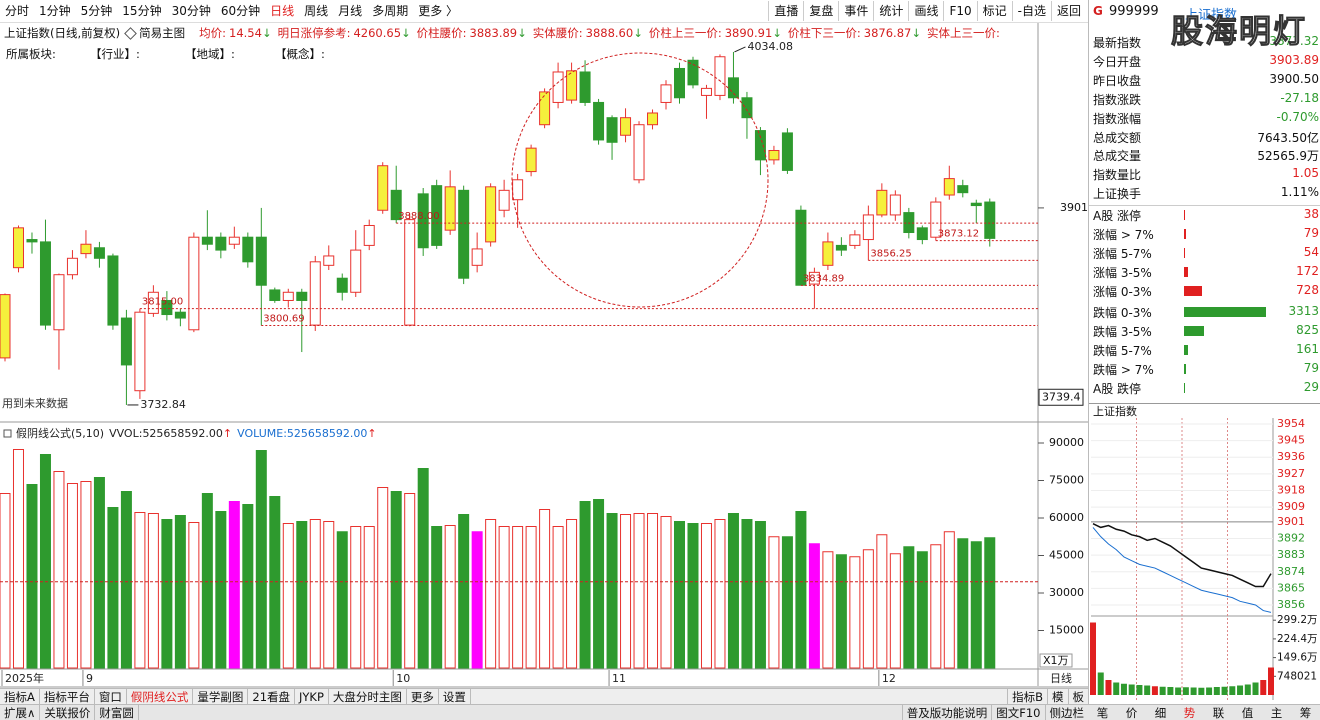  What do you see at coordinates (1291, 489) in the screenshot?
I see `y-tick-label: 3918` at bounding box center [1291, 489].